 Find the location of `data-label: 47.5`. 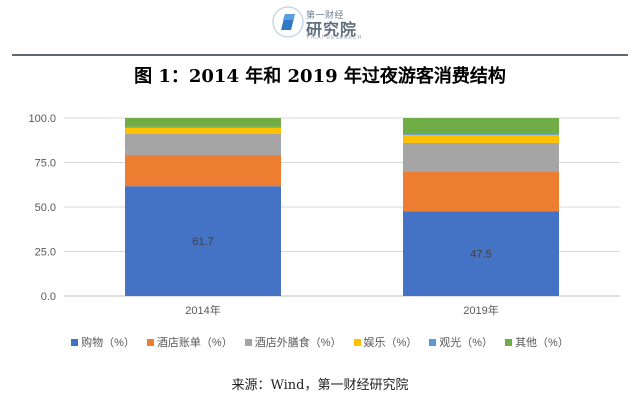

data-label: 47.5 is located at coordinates (480, 255).